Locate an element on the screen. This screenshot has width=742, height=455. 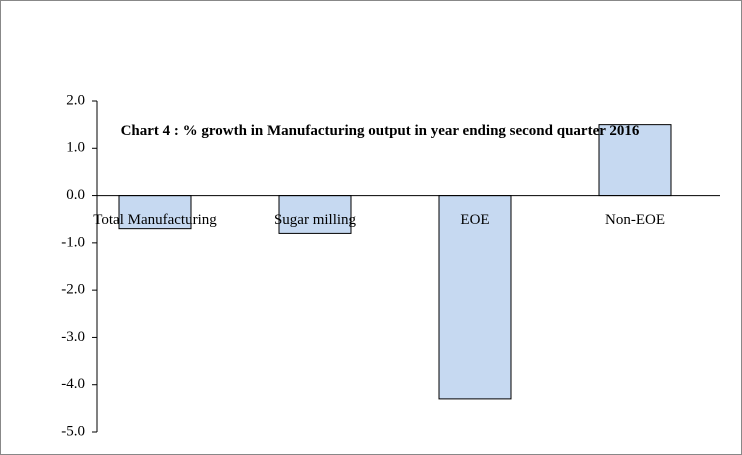
x-tick-label: Sugar milling is located at coordinates (315, 219).